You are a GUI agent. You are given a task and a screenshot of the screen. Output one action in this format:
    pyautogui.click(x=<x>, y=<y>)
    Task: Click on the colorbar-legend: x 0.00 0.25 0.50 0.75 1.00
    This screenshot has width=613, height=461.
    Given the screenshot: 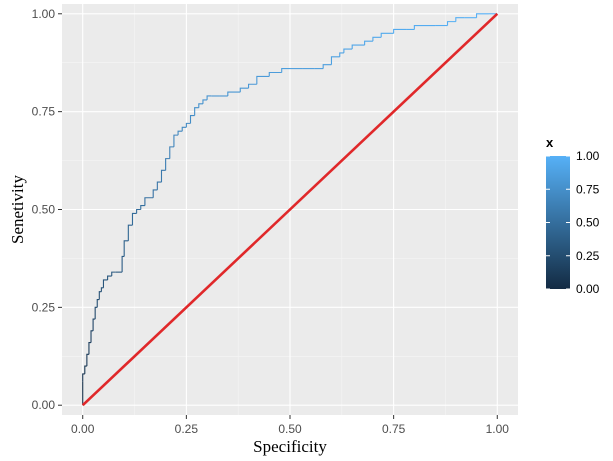 What is the action you would take?
    pyautogui.click(x=573, y=215)
    